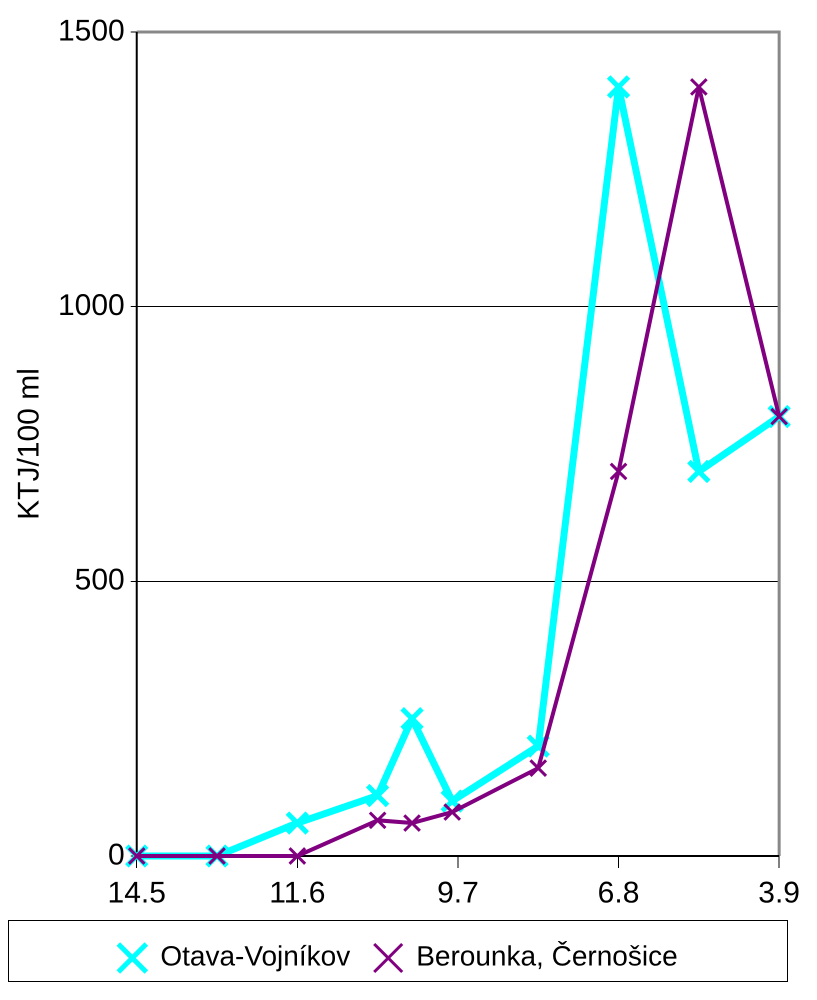  Describe the element at coordinates (619, 893) in the screenshot. I see `x-tick-label: 6.8` at that location.